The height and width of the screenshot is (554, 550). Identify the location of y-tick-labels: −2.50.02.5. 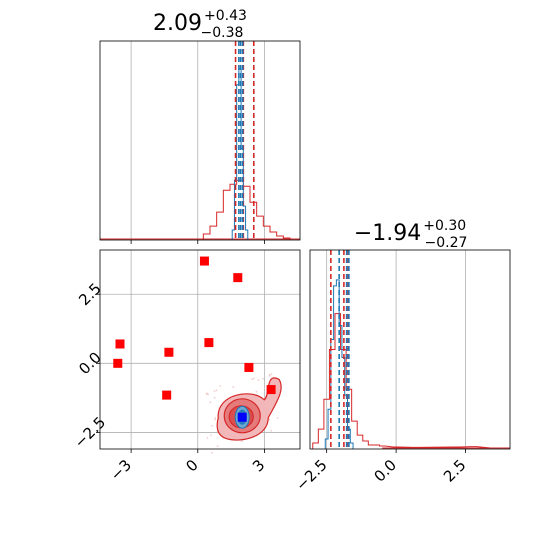
(90, 365).